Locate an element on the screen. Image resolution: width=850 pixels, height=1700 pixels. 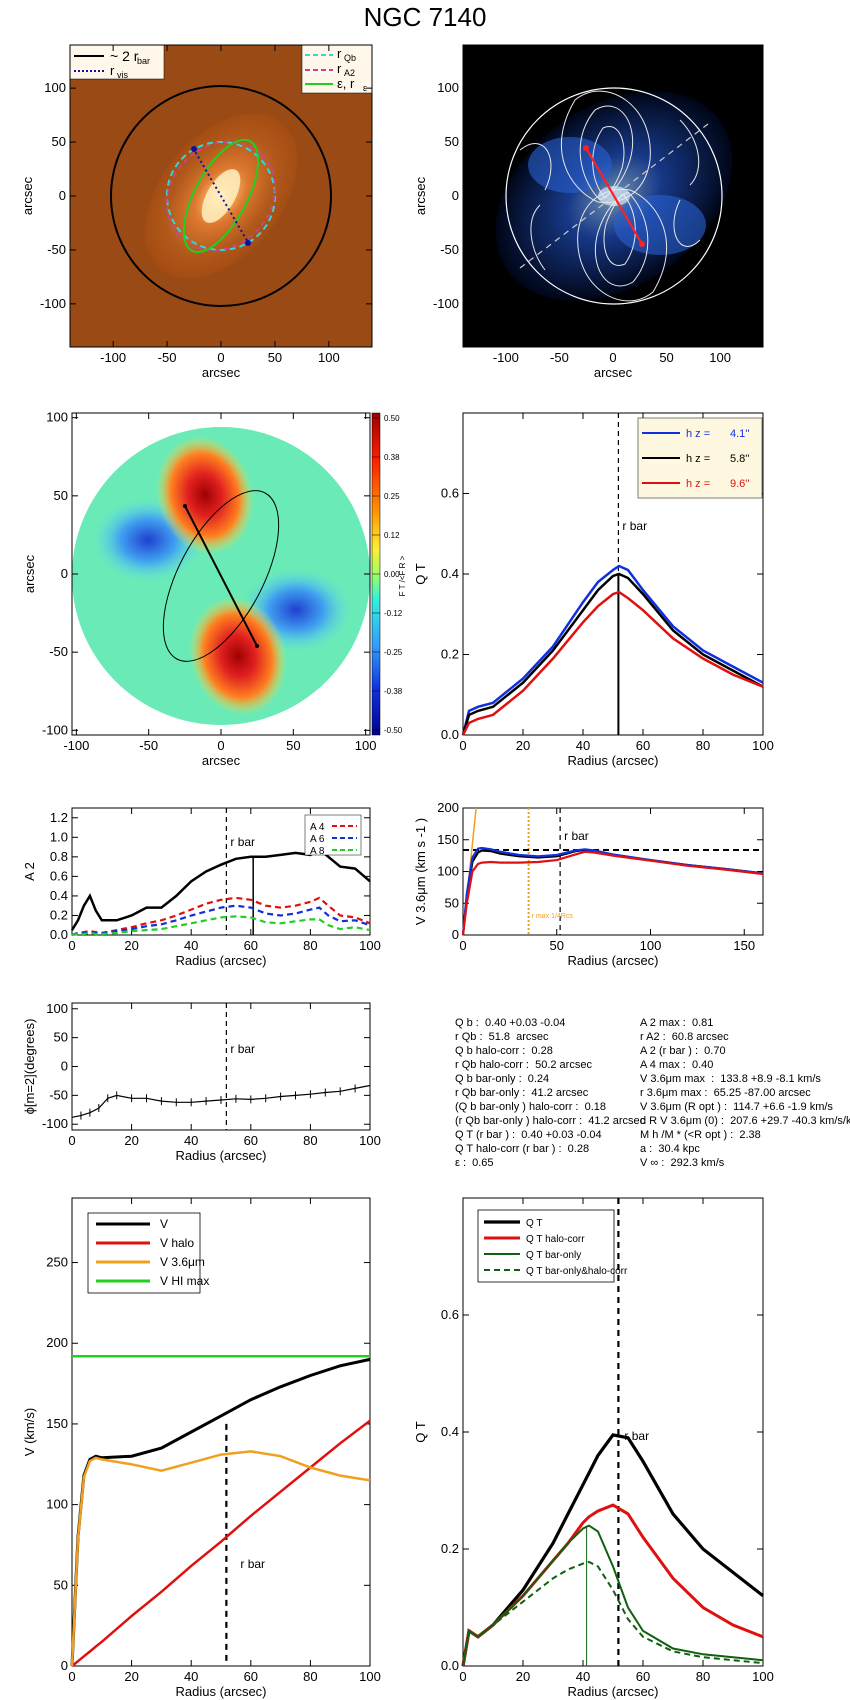
svg-text: A2 is located at coordinates (349, 73).